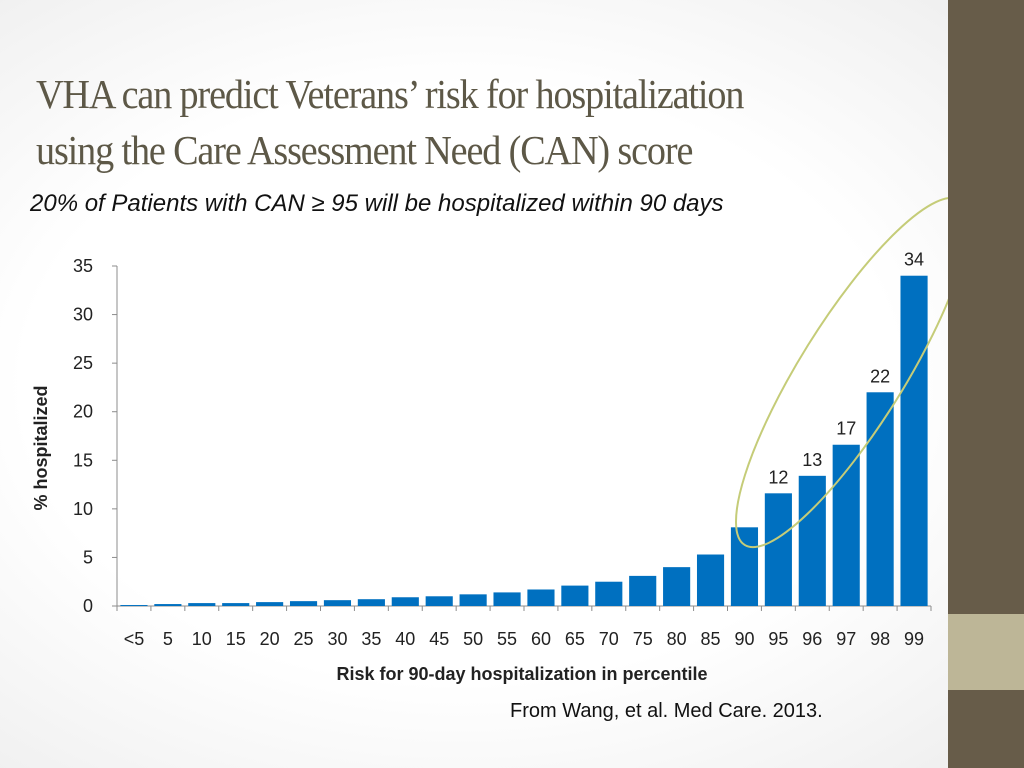 The image size is (1024, 768). Describe the element at coordinates (507, 639) in the screenshot. I see `x-tick-label: 55` at that location.